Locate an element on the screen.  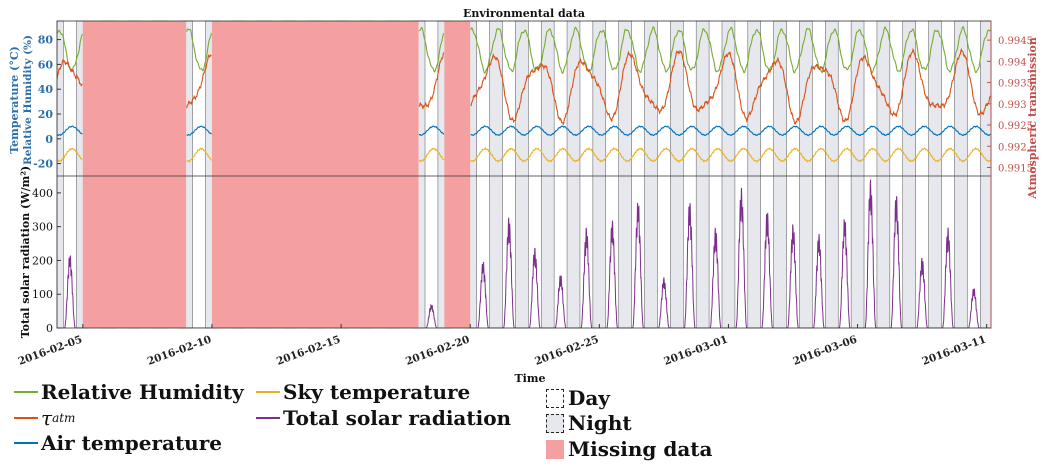
x-tick-label: 2016-02-20 is located at coordinates (437, 351).